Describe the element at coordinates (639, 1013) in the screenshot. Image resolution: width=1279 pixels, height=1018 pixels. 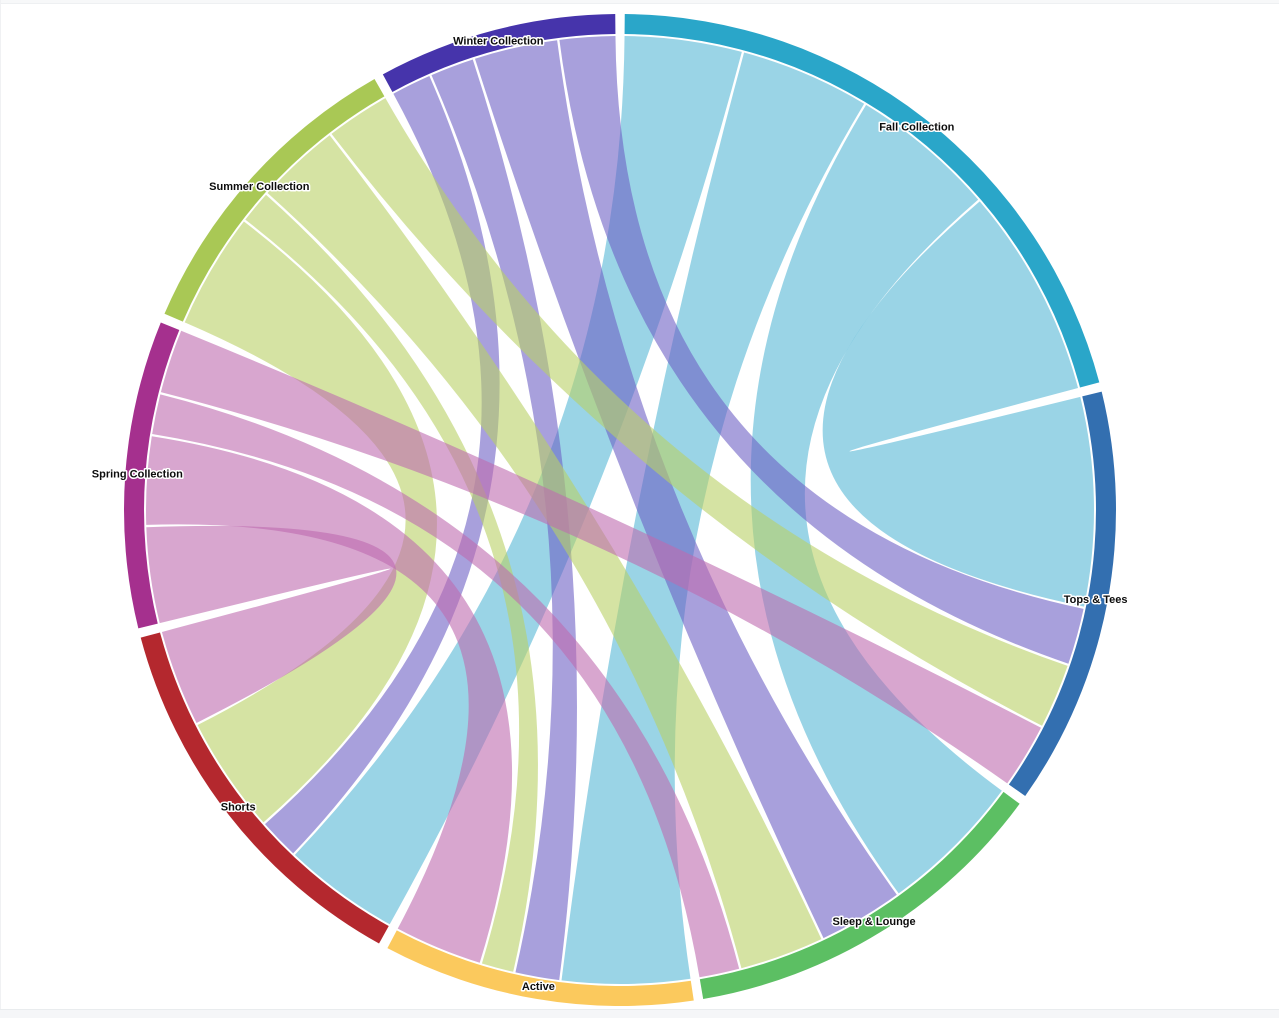
I see `page-bottom-strip` at that location.